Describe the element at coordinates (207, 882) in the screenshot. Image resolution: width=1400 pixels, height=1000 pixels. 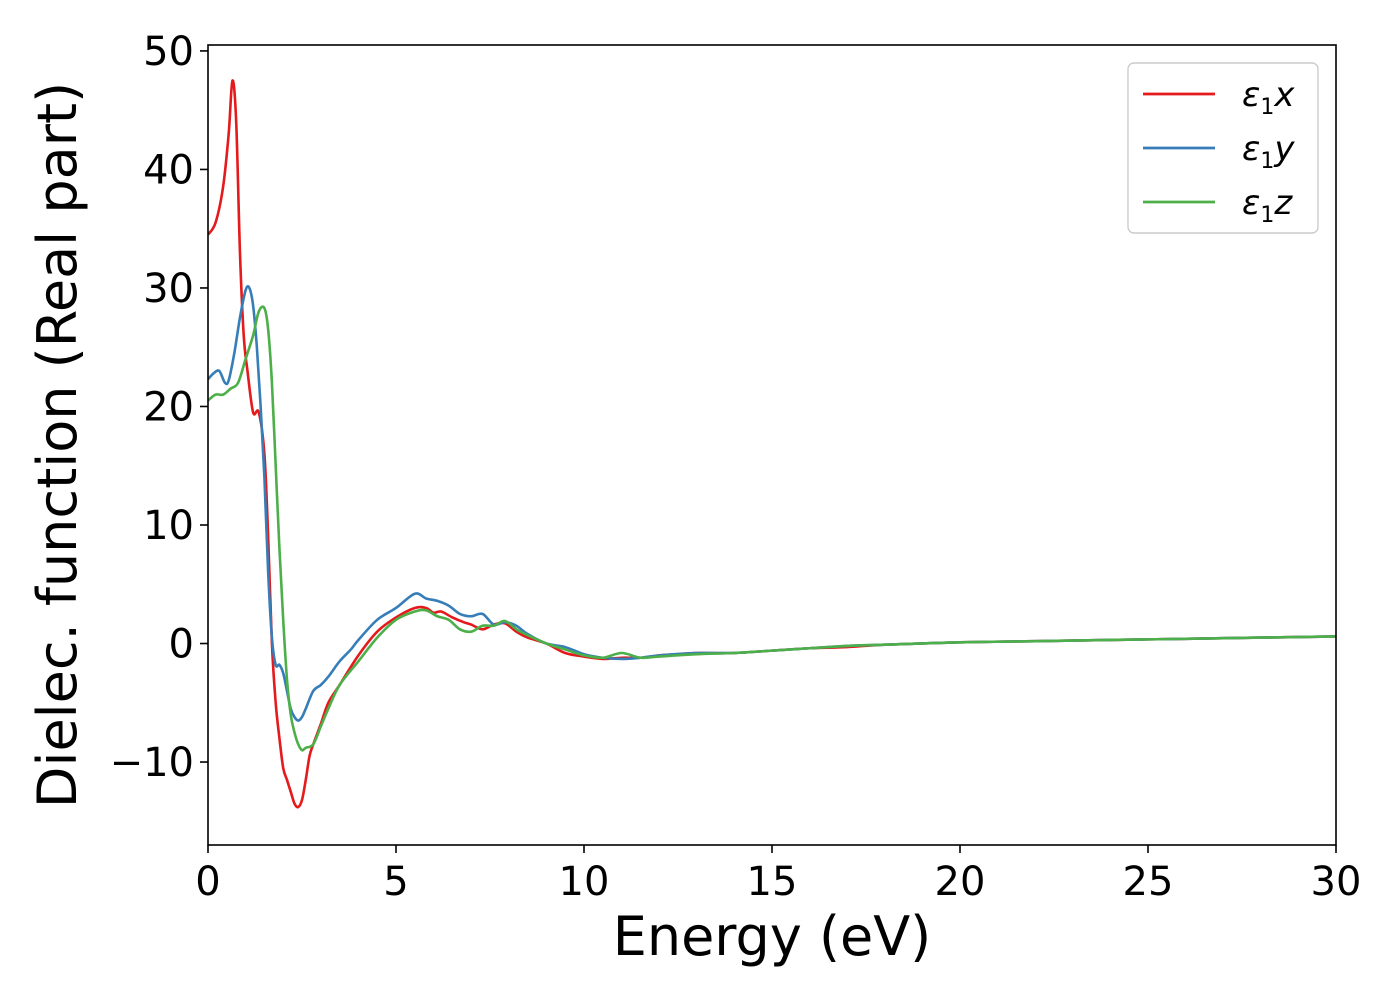
I see `x-tick-label: 0` at that location.